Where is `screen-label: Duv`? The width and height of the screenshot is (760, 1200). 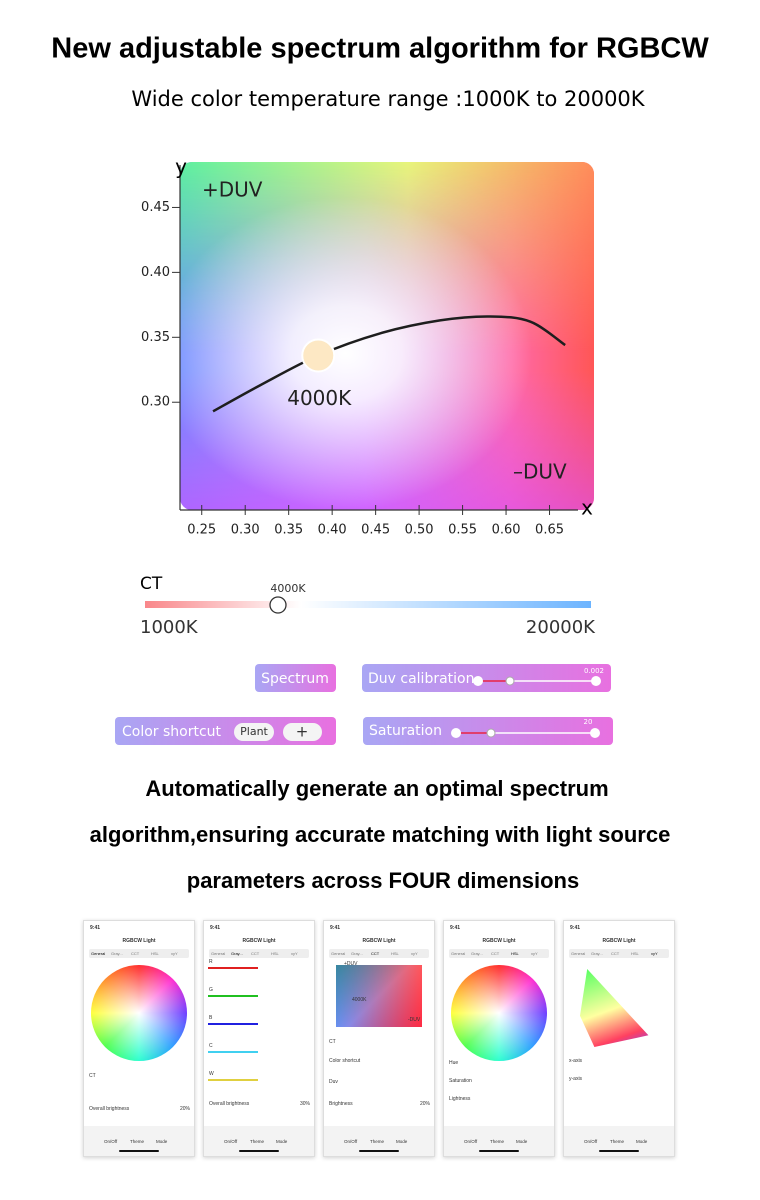 screen-label: Duv is located at coordinates (333, 1082).